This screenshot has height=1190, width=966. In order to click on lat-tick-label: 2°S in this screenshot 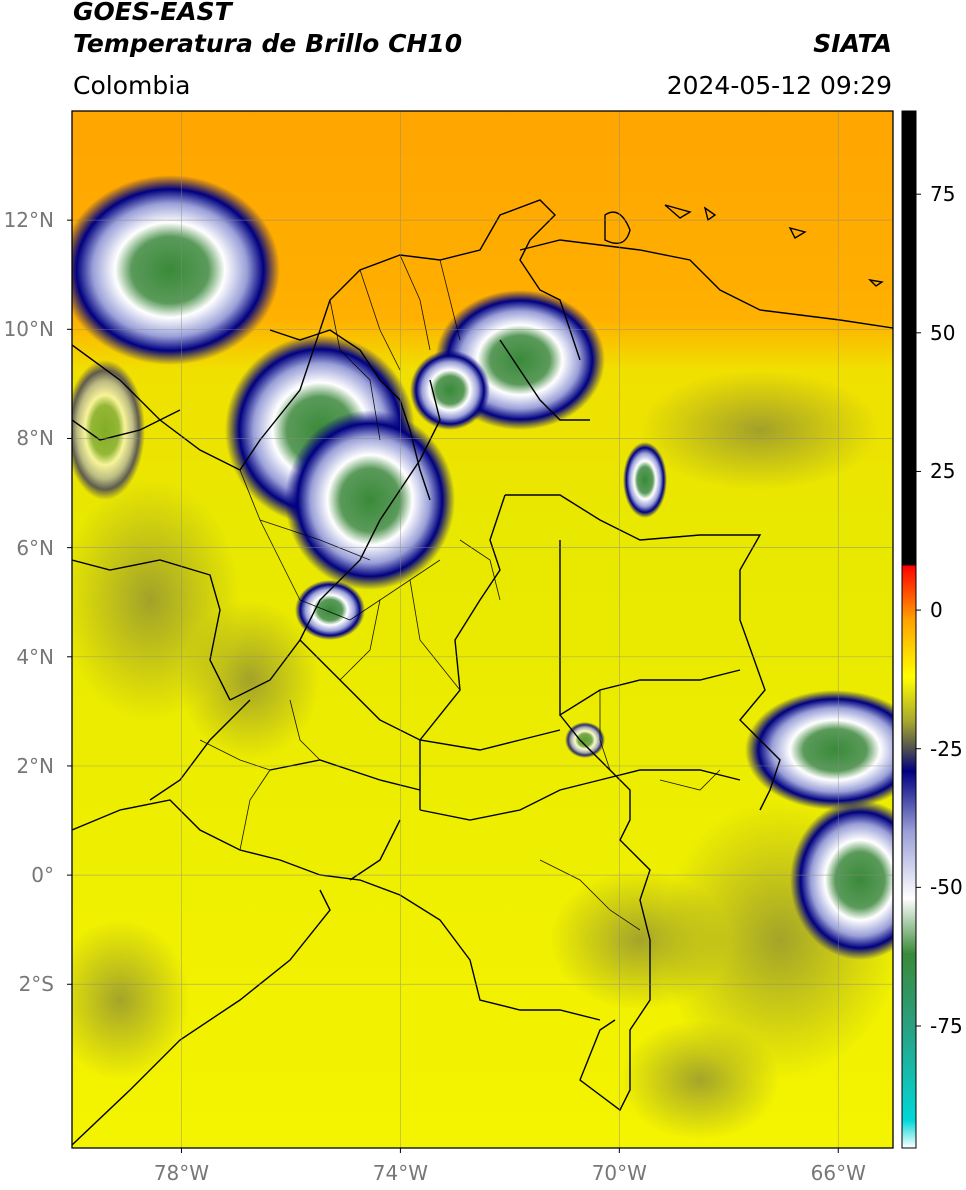, I will do `click(36, 984)`.